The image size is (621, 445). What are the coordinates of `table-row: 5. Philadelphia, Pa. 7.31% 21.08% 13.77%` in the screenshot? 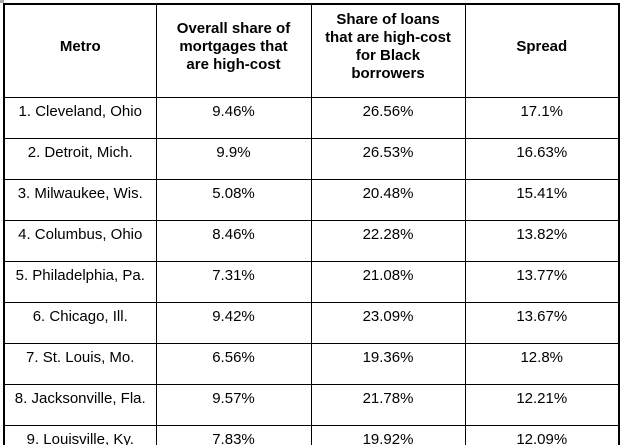 It's located at (311, 282).